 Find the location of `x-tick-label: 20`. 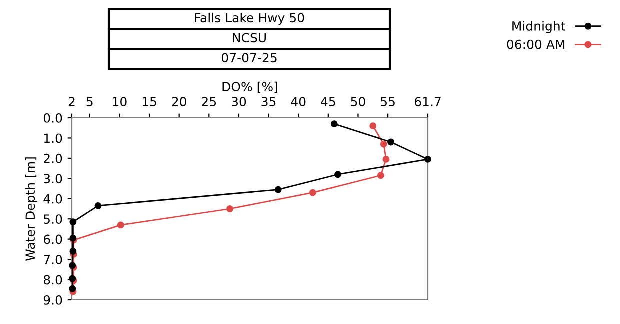

x-tick-label: 20 is located at coordinates (179, 102).